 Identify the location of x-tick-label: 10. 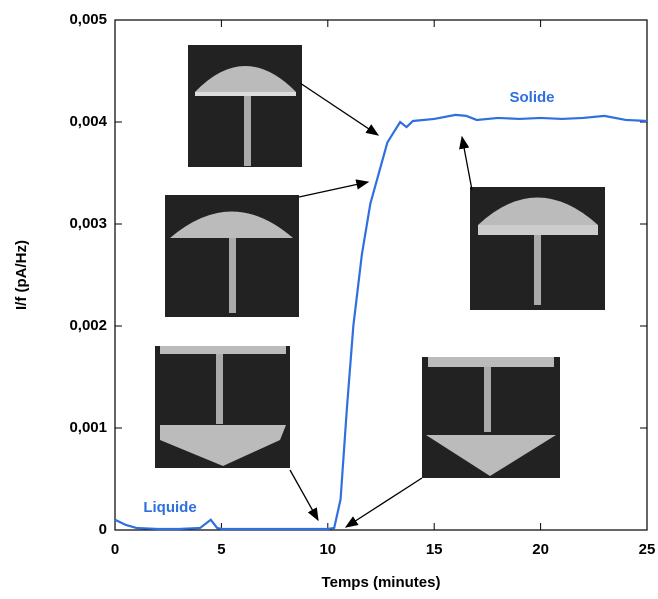
(327, 549).